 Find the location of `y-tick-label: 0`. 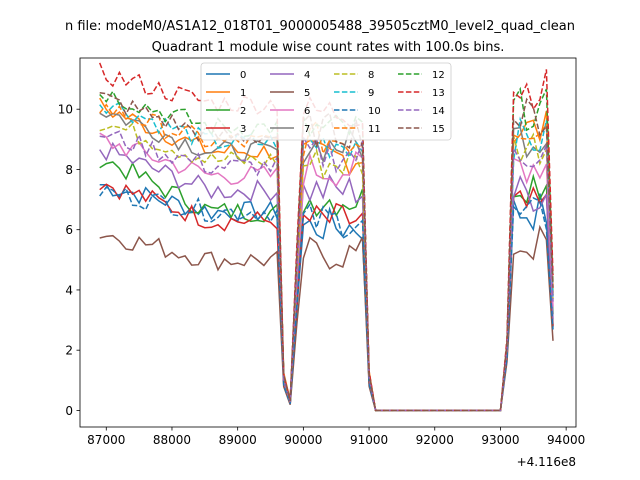

y-tick-label: 0 is located at coordinates (69, 411).